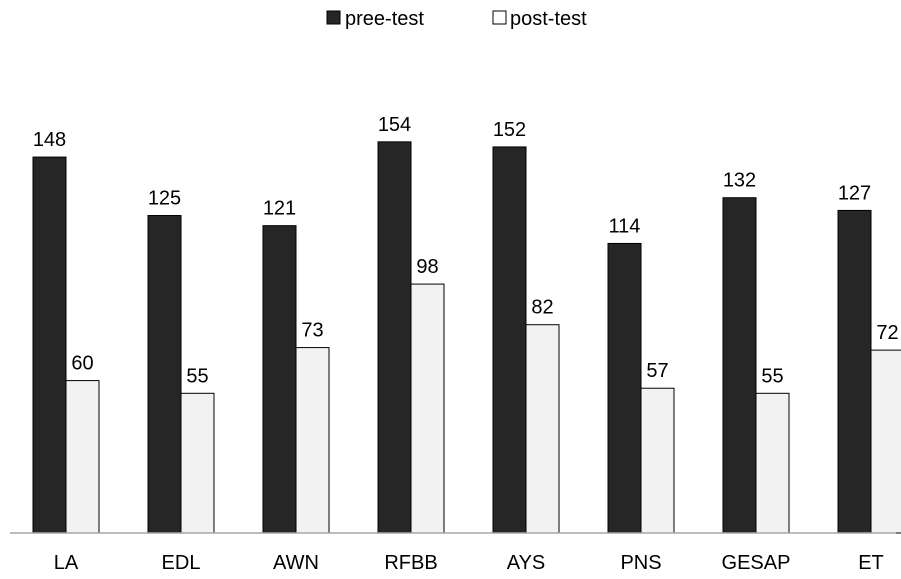 The width and height of the screenshot is (901, 579). I want to click on bar-post-test-EDL, so click(197, 463).